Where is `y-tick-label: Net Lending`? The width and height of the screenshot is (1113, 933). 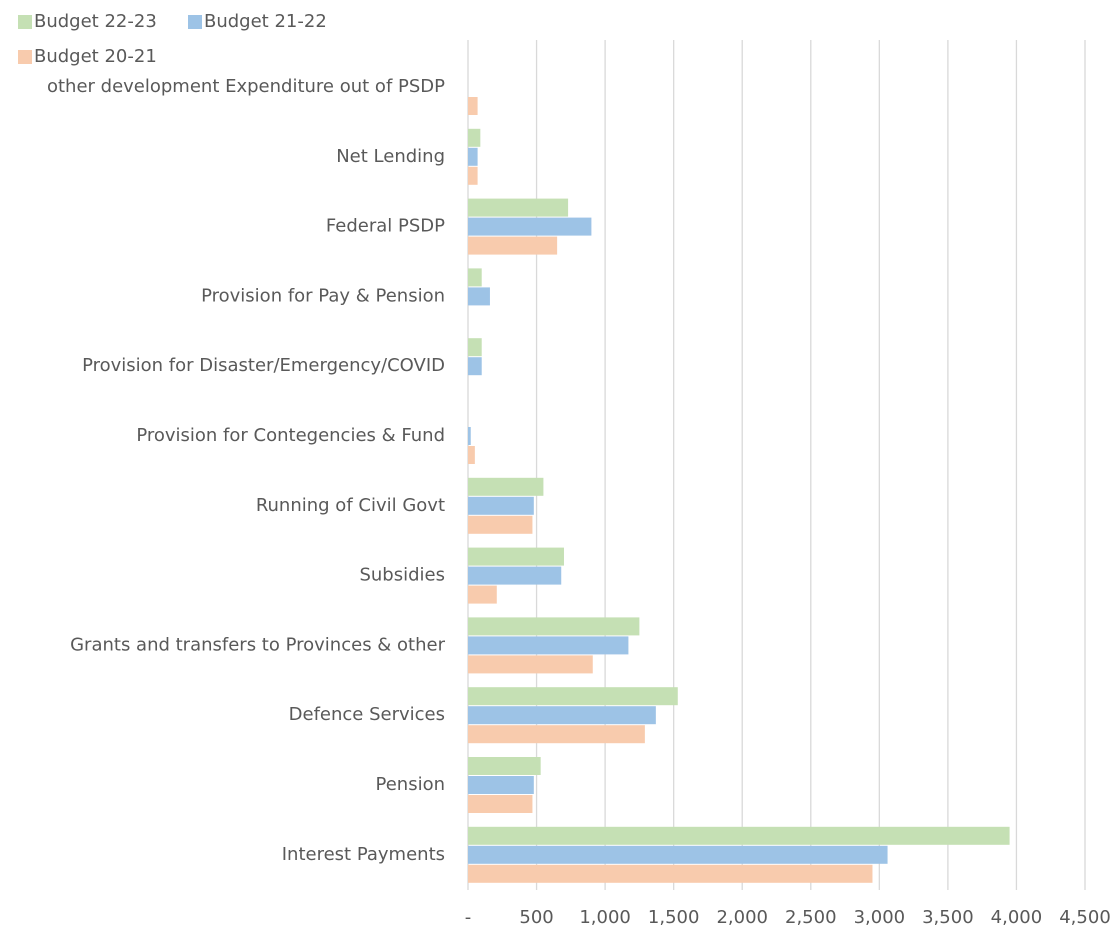
y-tick-label: Net Lending is located at coordinates (390, 156).